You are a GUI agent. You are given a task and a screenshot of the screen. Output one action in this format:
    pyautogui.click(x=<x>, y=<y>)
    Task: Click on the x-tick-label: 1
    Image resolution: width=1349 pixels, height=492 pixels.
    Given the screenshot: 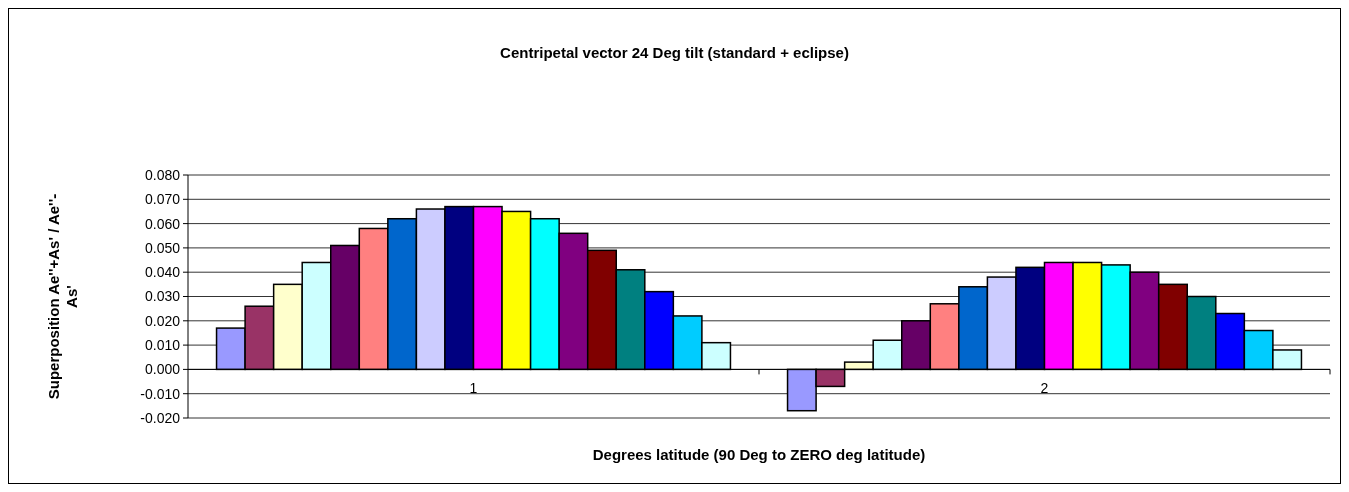 What is the action you would take?
    pyautogui.click(x=473, y=388)
    